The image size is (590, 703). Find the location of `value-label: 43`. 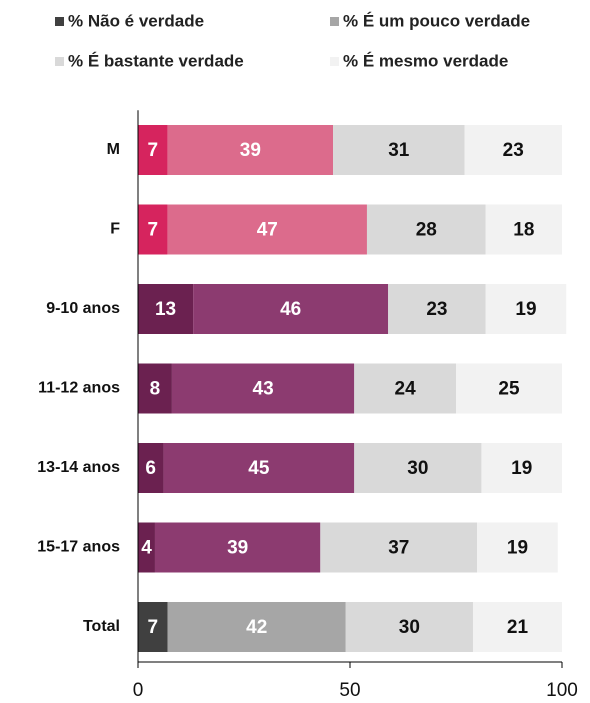

value-label: 43 is located at coordinates (263, 389).